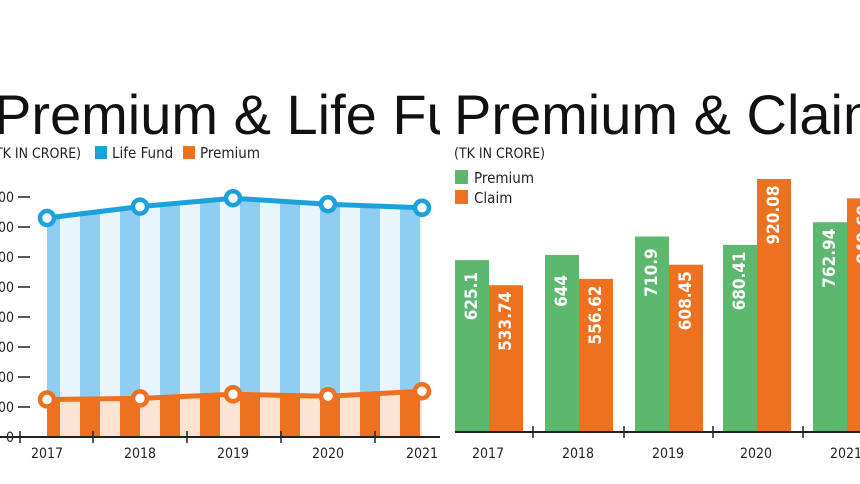  I want to click on premium-bar-label: 644, so click(562, 291).